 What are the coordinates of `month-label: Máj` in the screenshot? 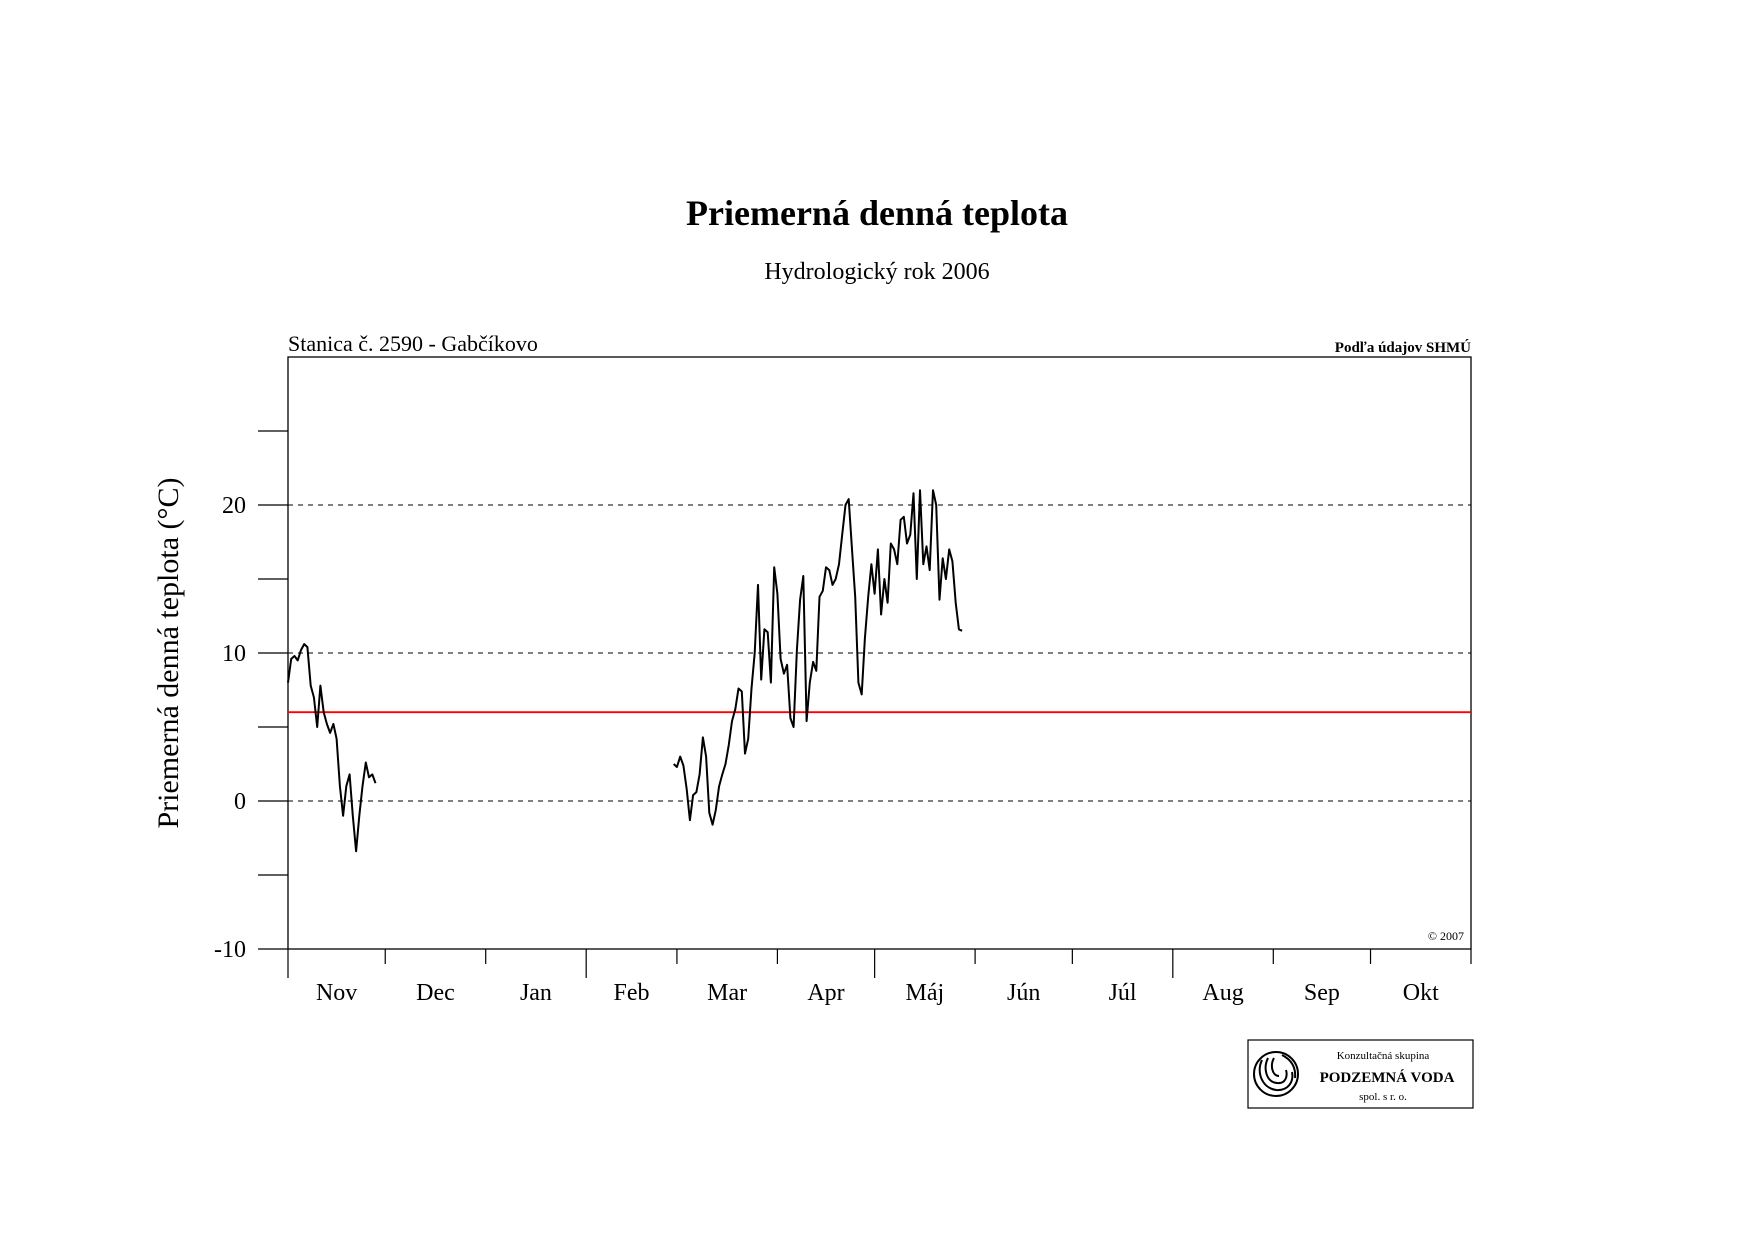 It's located at (925, 993).